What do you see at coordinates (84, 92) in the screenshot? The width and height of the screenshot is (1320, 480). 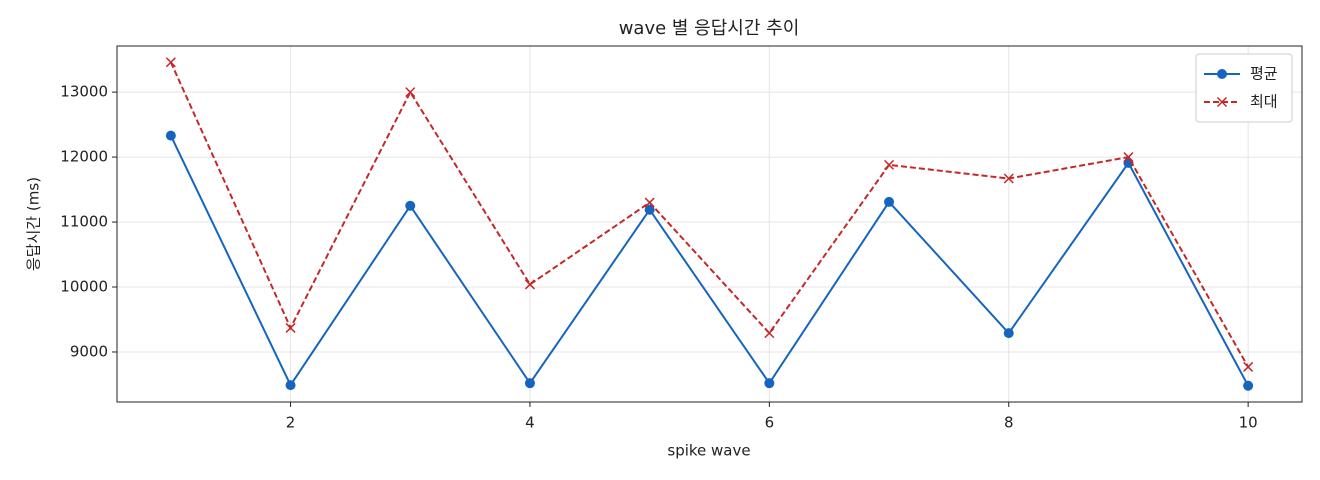 I see `y-tick-label: 13000` at bounding box center [84, 92].